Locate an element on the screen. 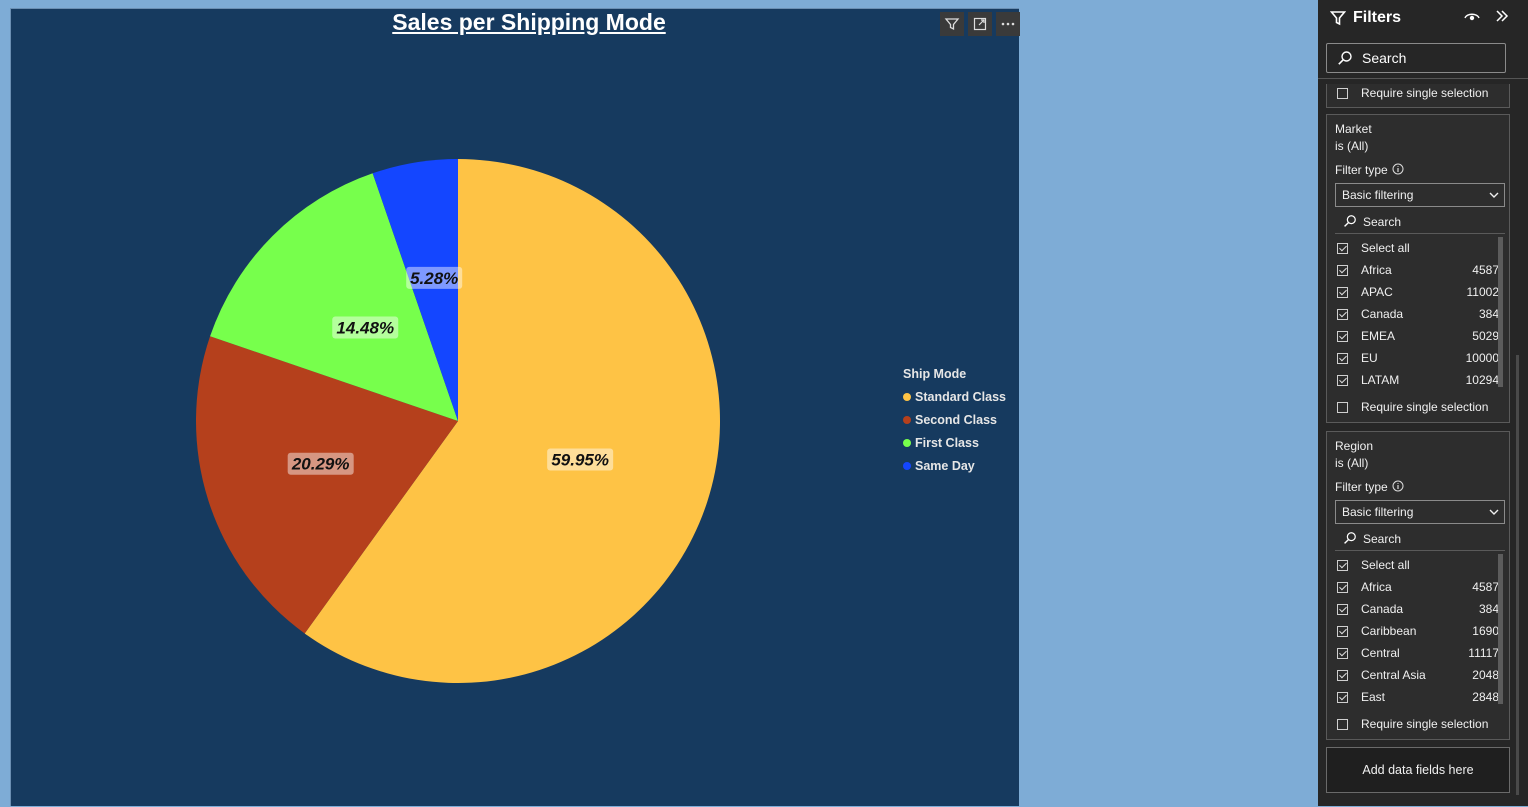  filter-value-label: Central Asia is located at coordinates (1393, 675).